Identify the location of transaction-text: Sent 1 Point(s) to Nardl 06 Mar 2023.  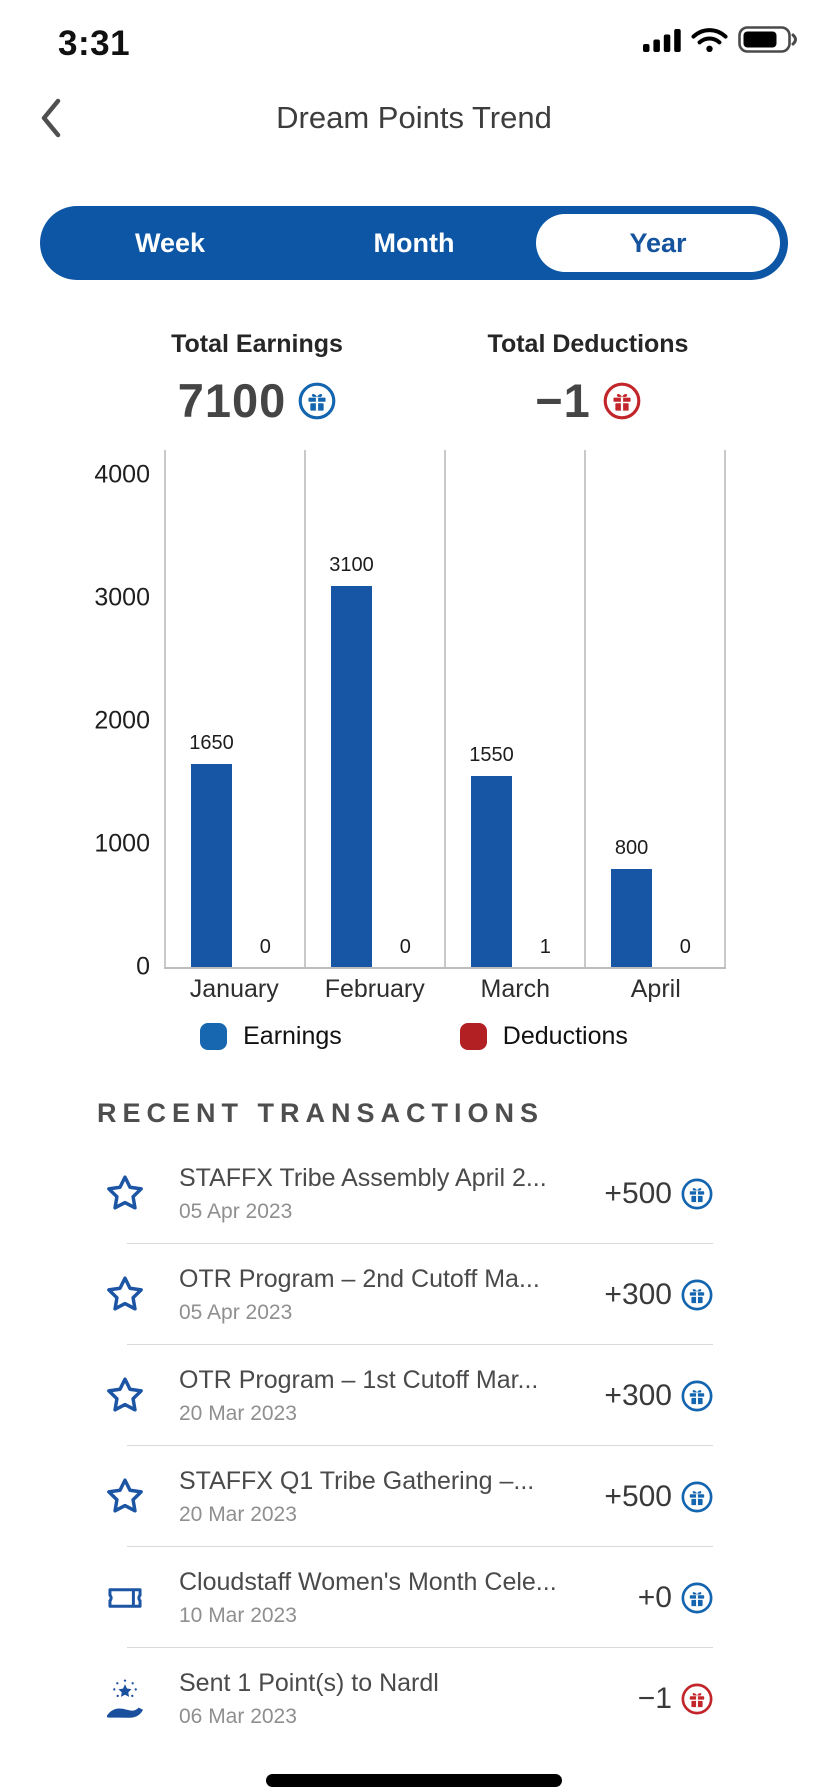
(402, 1699).